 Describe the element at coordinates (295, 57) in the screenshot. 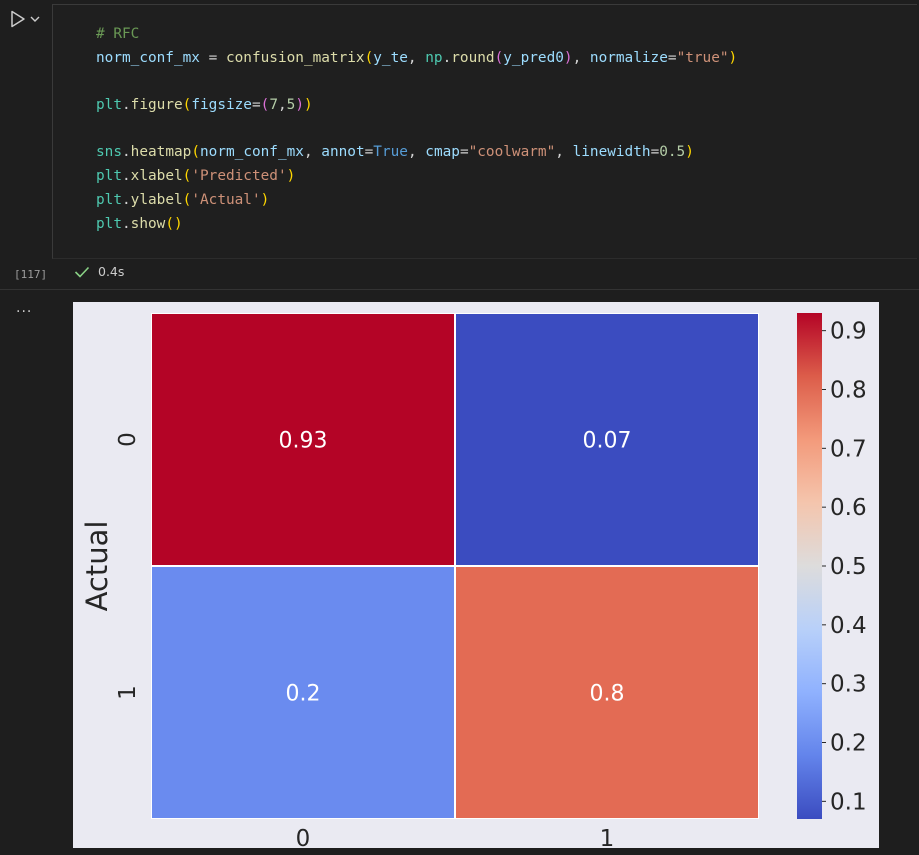

I see `code-token: confusion_matrix` at that location.